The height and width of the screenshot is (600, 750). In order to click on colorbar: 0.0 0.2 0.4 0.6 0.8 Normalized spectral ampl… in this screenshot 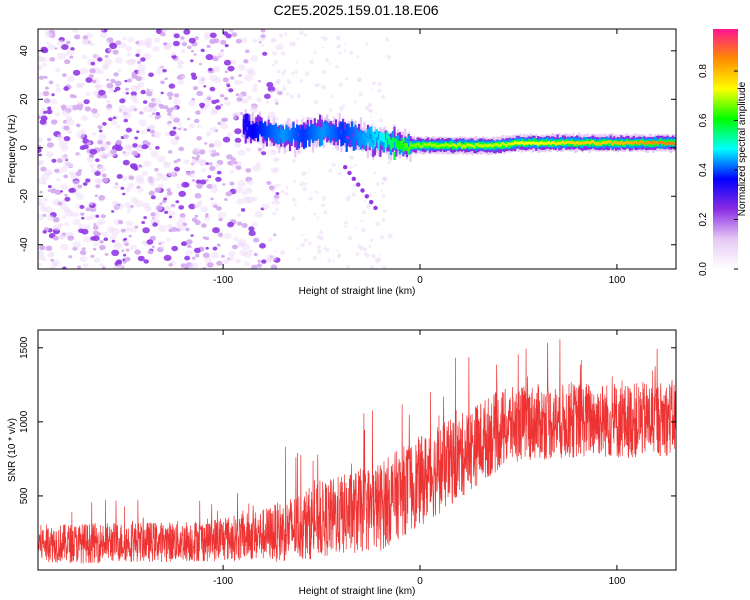, I will do `click(723, 152)`.